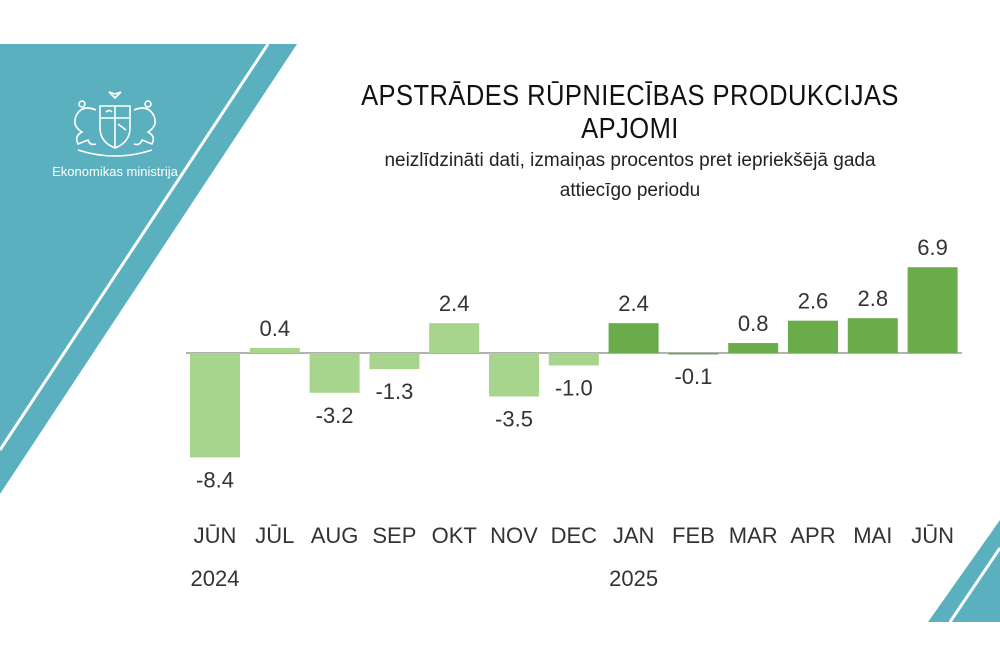 Image resolution: width=1000 pixels, height=667 pixels. I want to click on value-label-1: 0.4, so click(275, 328).